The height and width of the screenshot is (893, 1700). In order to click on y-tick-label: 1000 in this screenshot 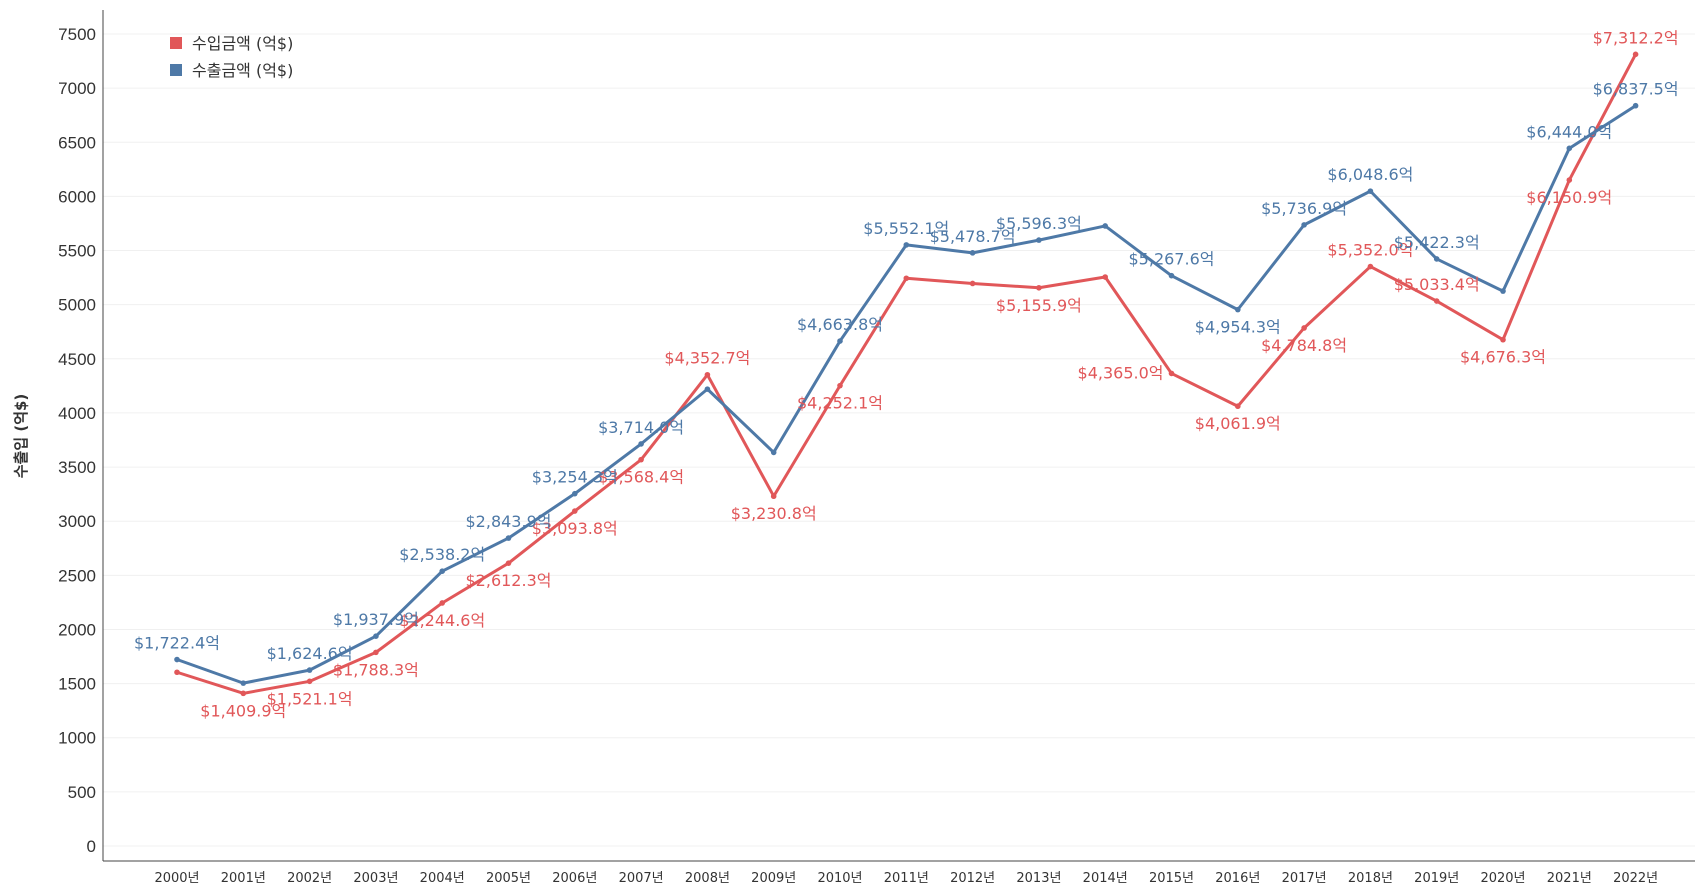, I will do `click(77, 738)`.